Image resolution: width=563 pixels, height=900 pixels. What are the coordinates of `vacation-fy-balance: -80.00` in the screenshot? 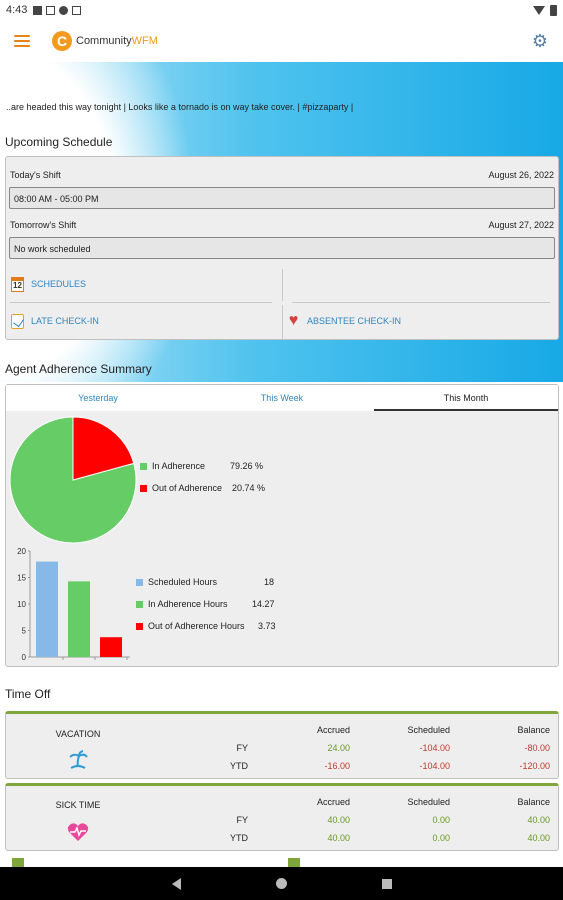 It's located at (537, 748).